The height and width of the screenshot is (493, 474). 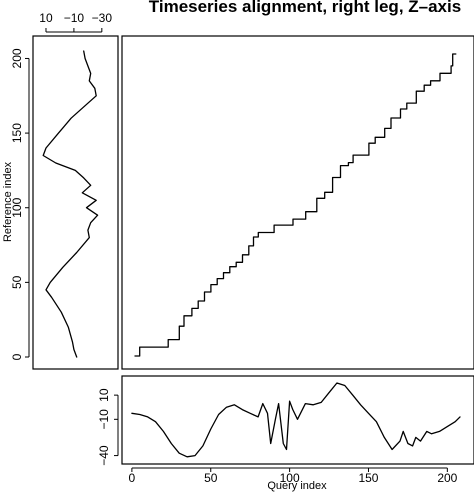 I want to click on reference-y-tick-label: 200, so click(x=17, y=58).